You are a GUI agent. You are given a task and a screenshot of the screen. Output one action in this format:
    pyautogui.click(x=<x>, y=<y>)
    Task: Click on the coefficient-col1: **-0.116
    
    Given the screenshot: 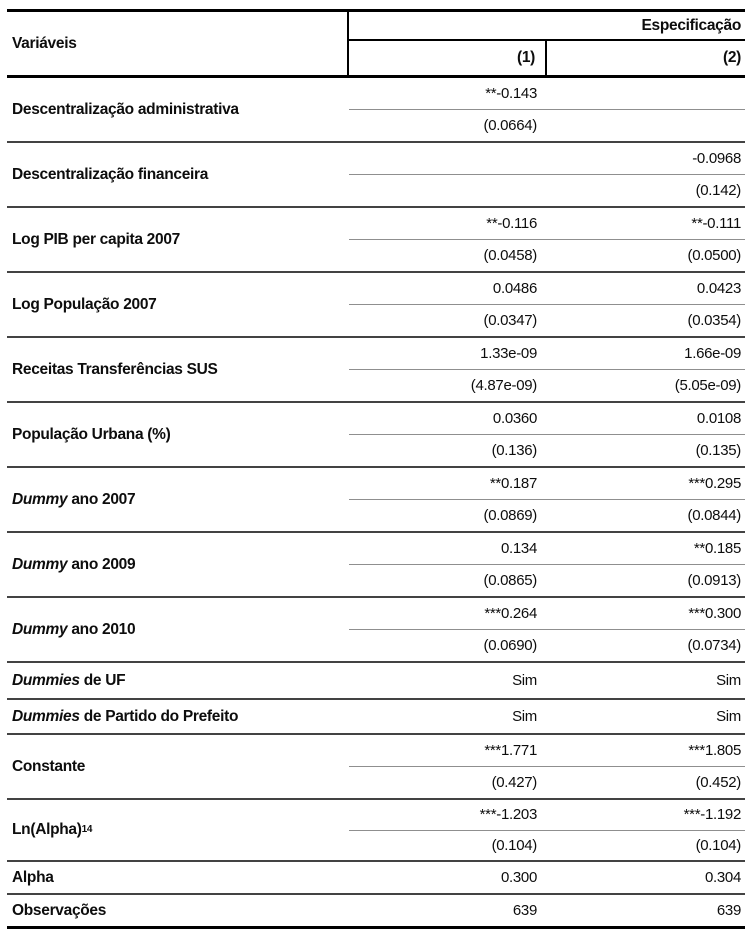 What is the action you would take?
    pyautogui.click(x=511, y=223)
    